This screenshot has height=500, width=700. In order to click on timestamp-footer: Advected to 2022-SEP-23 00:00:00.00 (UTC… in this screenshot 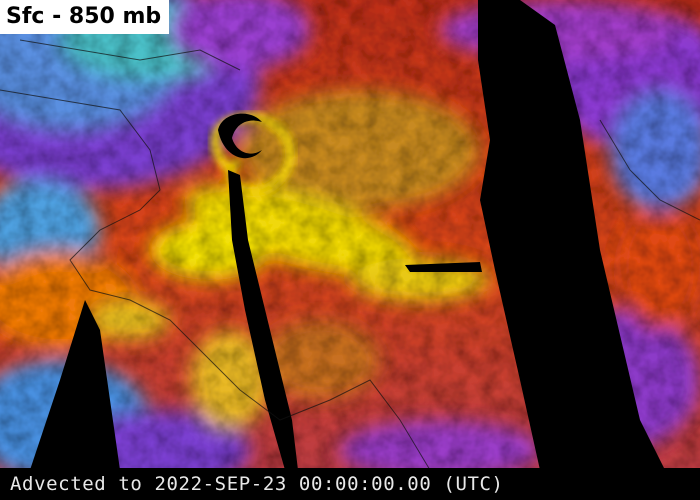, I will do `click(350, 484)`.